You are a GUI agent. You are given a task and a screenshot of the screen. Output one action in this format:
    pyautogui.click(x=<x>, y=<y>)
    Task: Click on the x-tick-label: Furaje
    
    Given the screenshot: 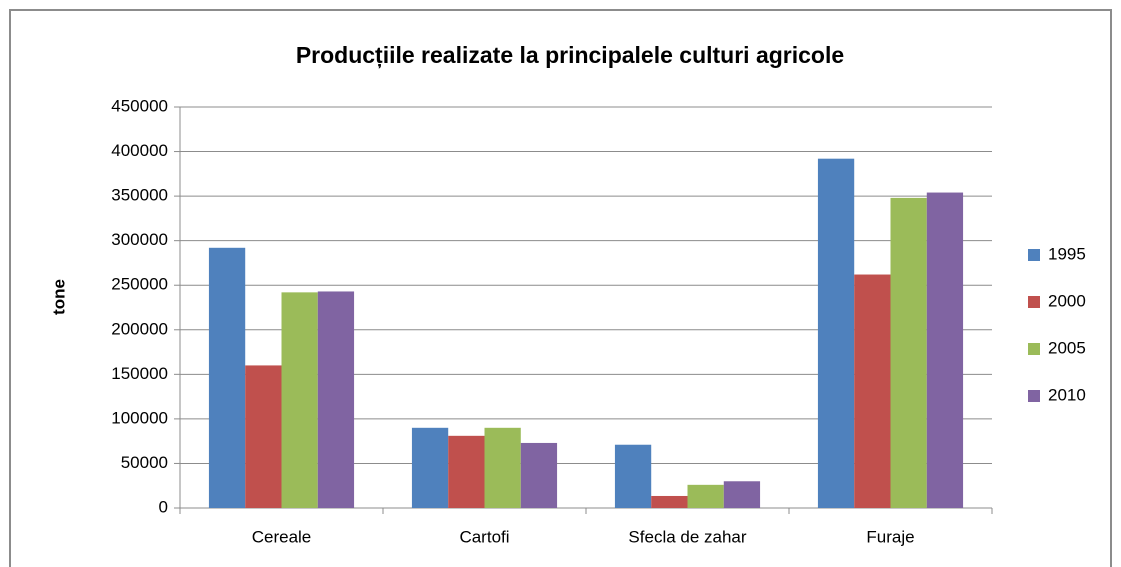 What is the action you would take?
    pyautogui.click(x=890, y=536)
    